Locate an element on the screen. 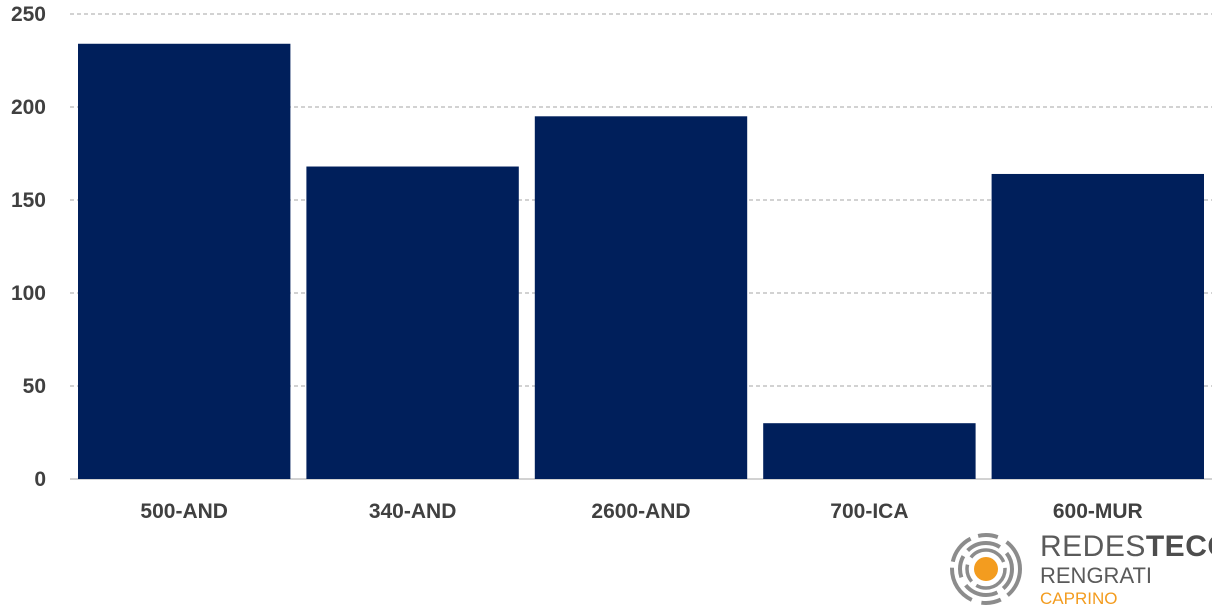 Image resolution: width=1212 pixels, height=608 pixels. logo-brand: REDESTECO is located at coordinates (1126, 547).